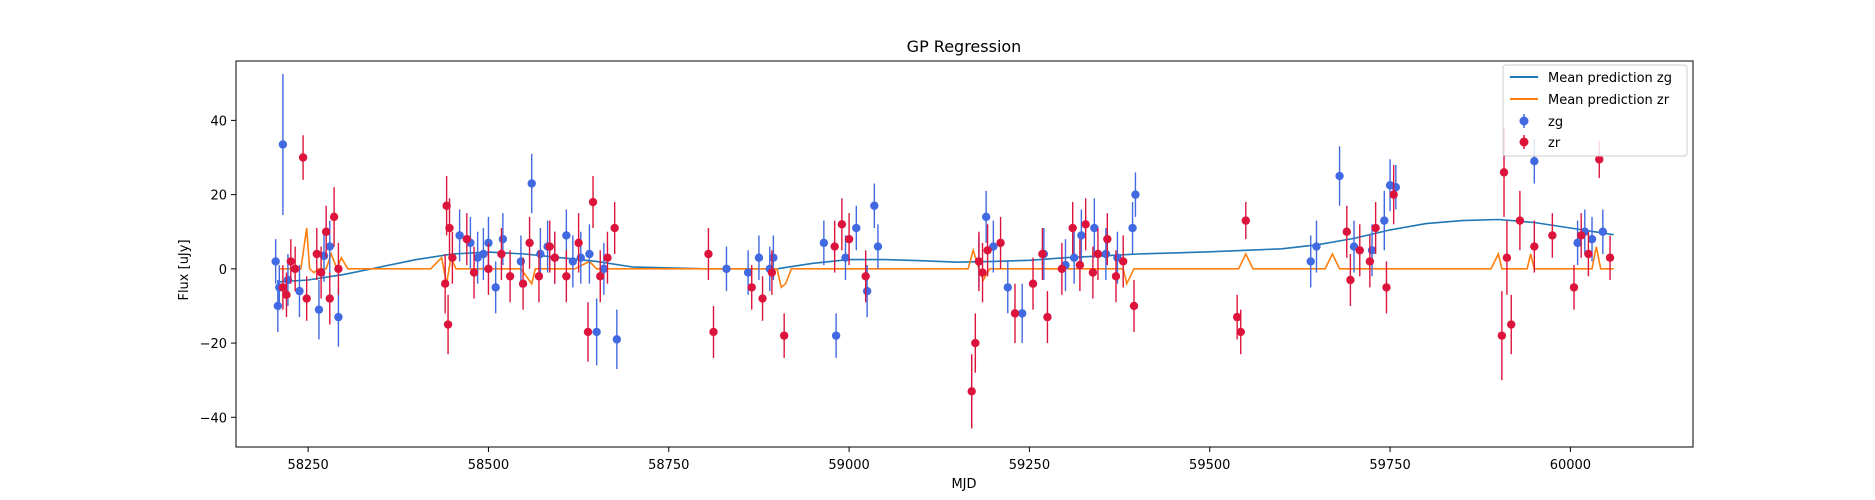 The width and height of the screenshot is (1875, 500). What do you see at coordinates (307, 465) in the screenshot?
I see `x-tick-label: 58250` at bounding box center [307, 465].